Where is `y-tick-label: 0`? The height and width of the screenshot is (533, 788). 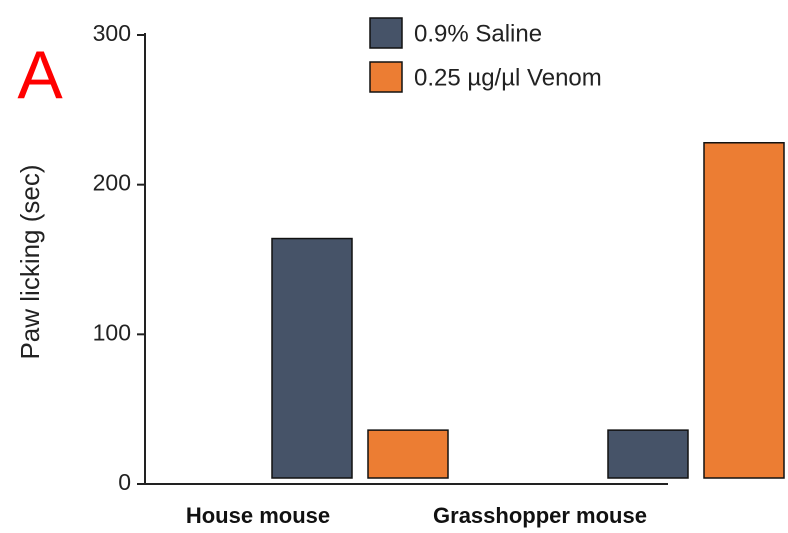
y-tick-label: 0 is located at coordinates (124, 482).